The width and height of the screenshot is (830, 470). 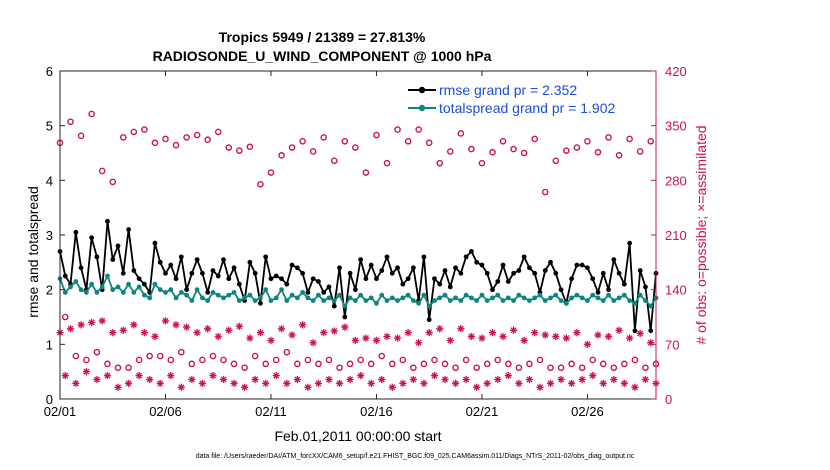 What do you see at coordinates (322, 56) in the screenshot?
I see `chart-subtitle: RADIOSONDE_U_WIND_COMPONENT @ 1000 hPa` at bounding box center [322, 56].